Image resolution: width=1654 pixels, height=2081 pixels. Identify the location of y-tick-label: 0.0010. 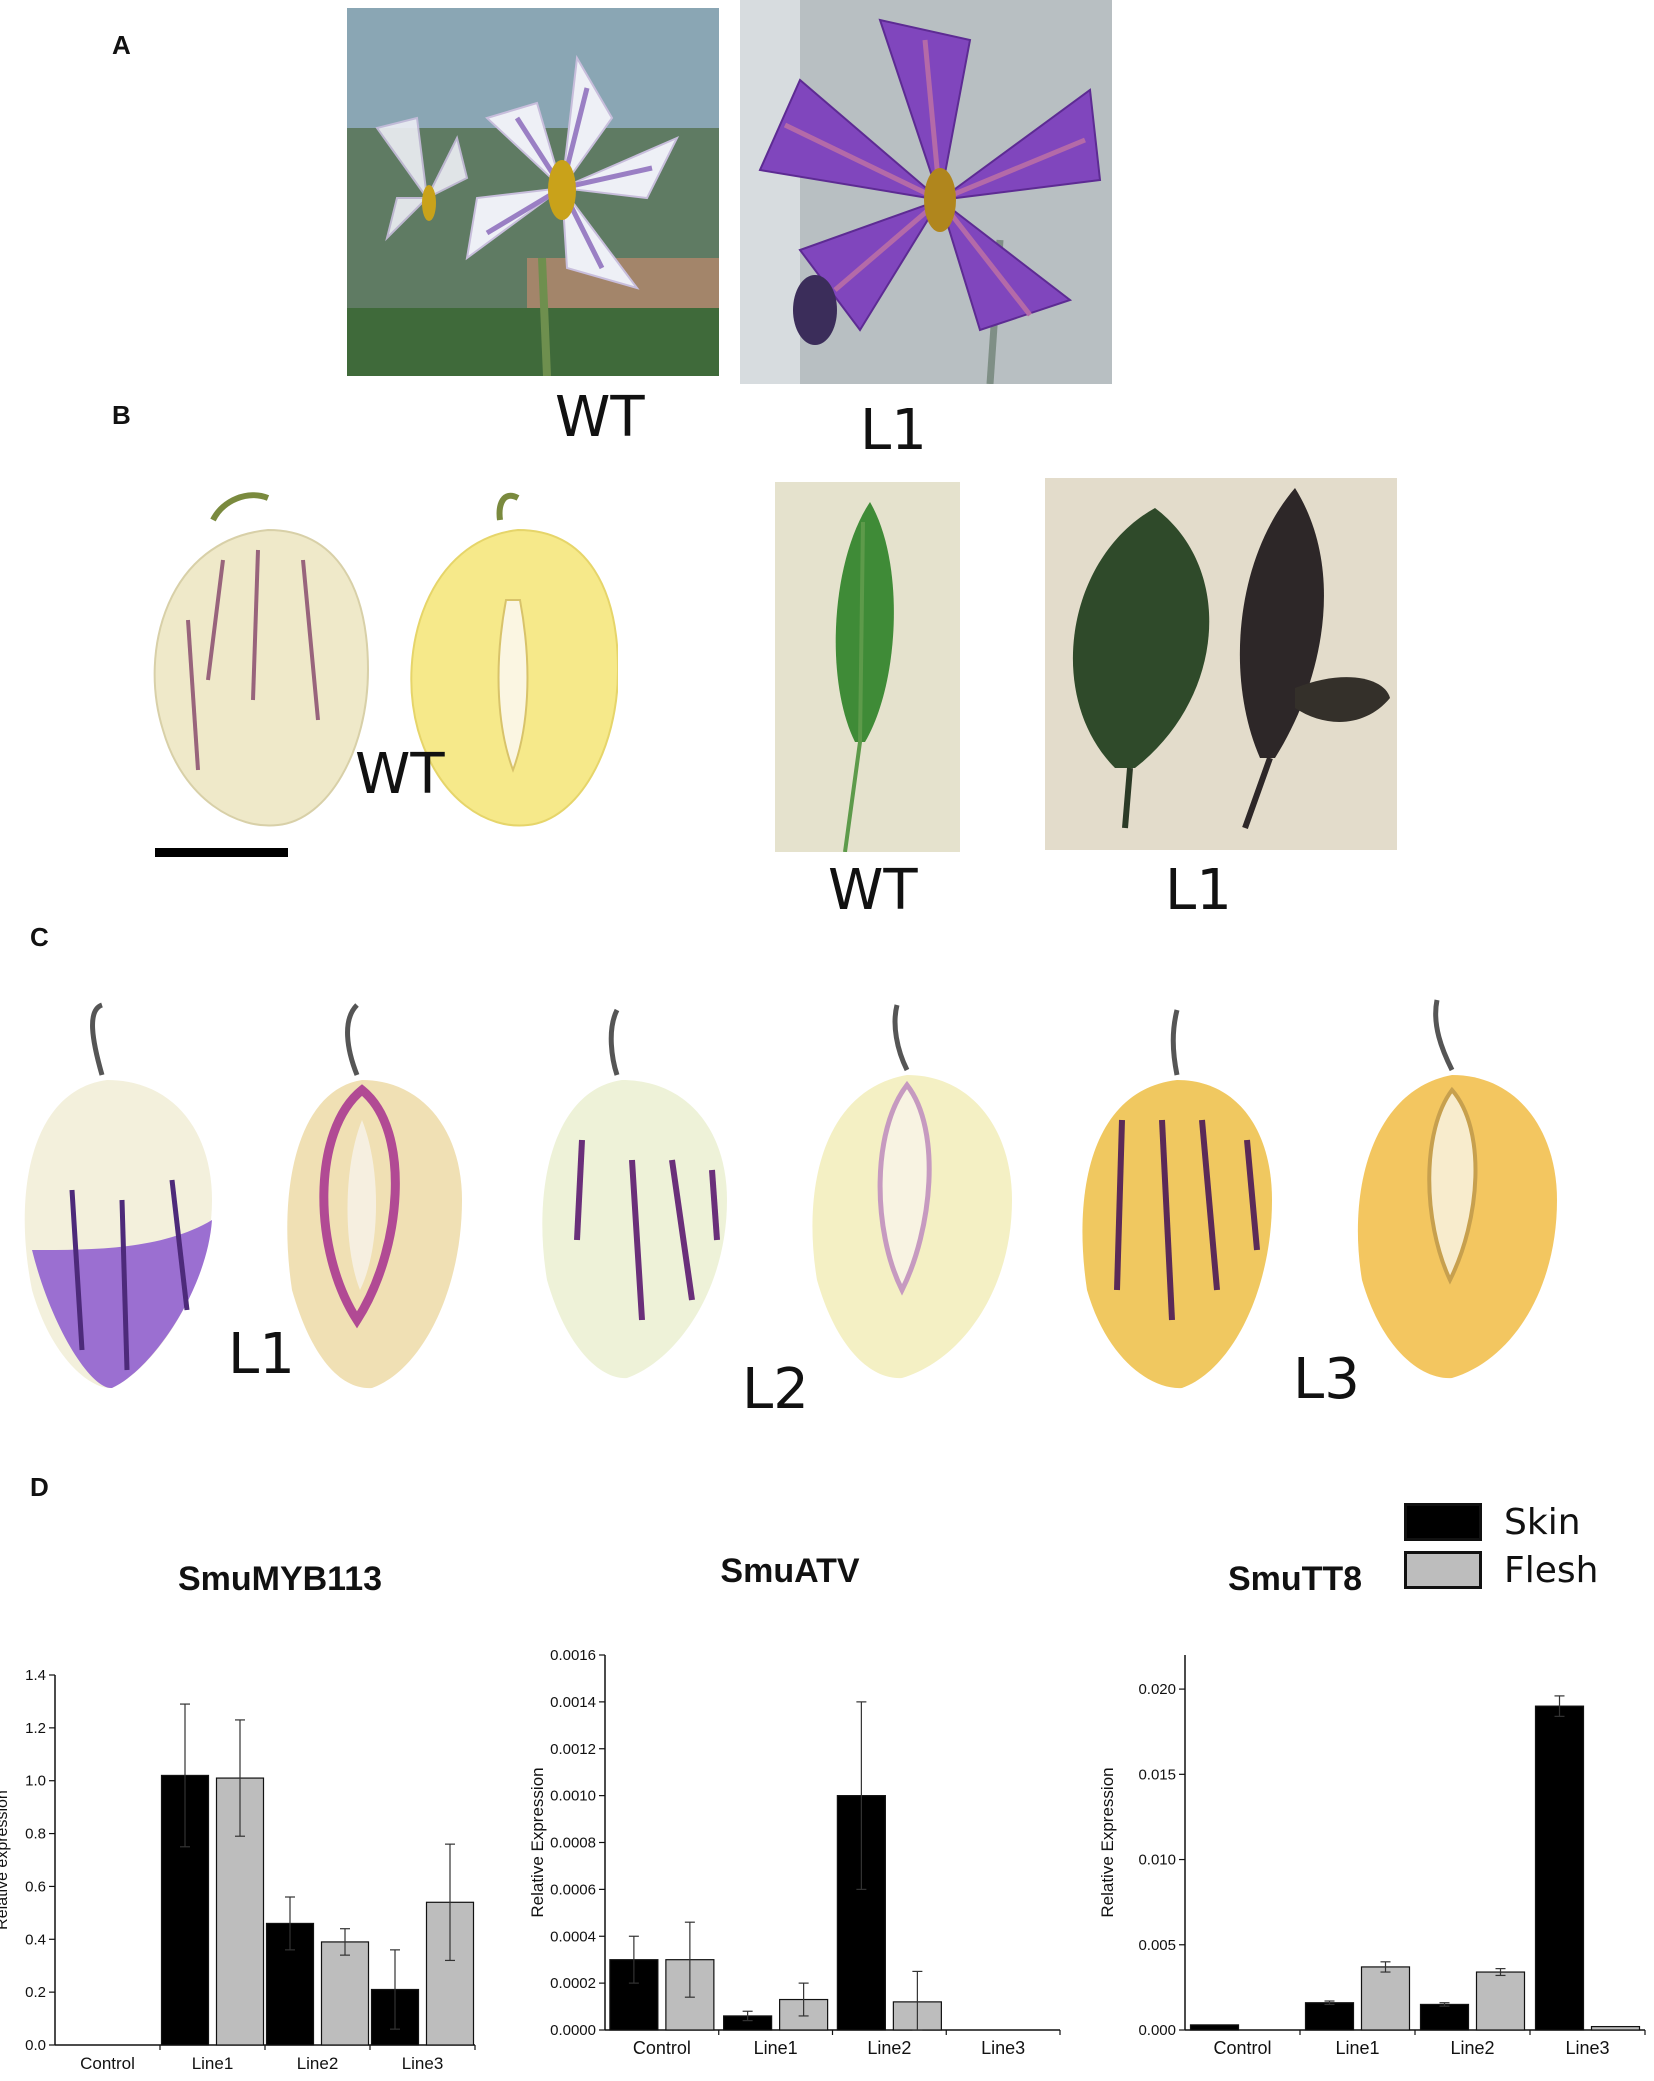
(573, 1796).